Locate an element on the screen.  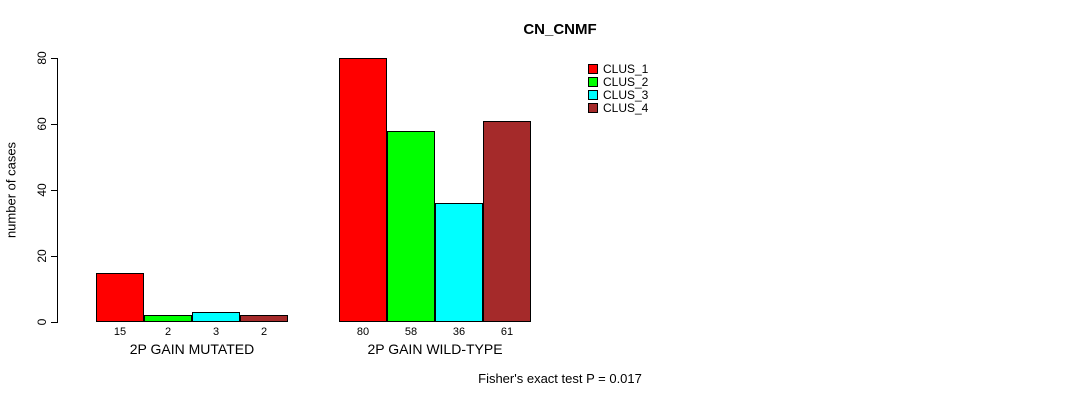
y-tick-label: 20 is located at coordinates (42, 256).